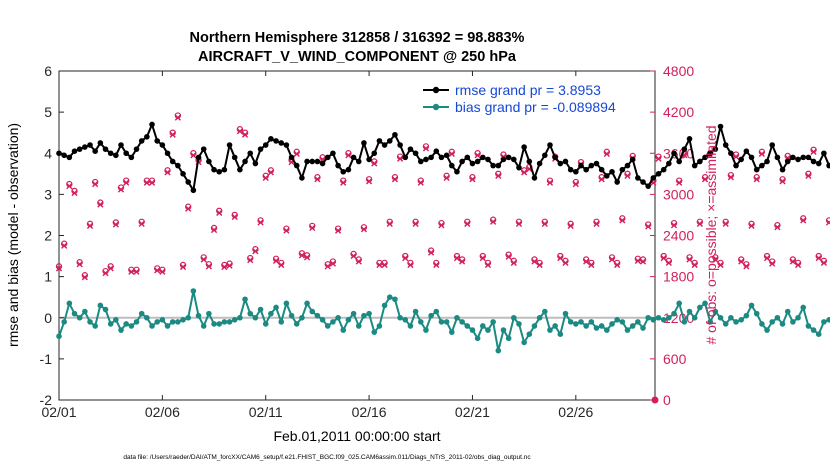 This screenshot has width=830, height=470. What do you see at coordinates (678, 236) in the screenshot?
I see `right-y-tick-label: 2400` at bounding box center [678, 236].